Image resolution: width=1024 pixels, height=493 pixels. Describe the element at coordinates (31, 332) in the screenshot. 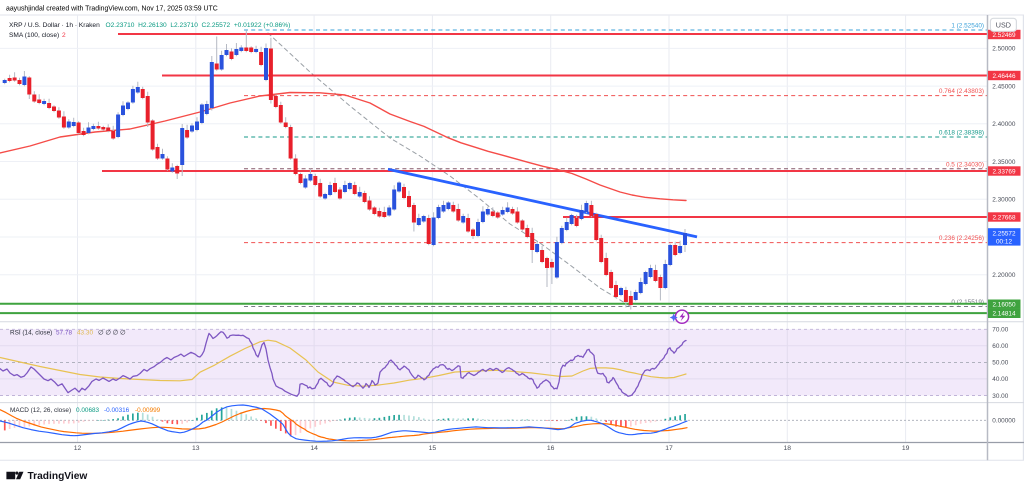

I see `svg-text: RSI (14, close)` at that location.